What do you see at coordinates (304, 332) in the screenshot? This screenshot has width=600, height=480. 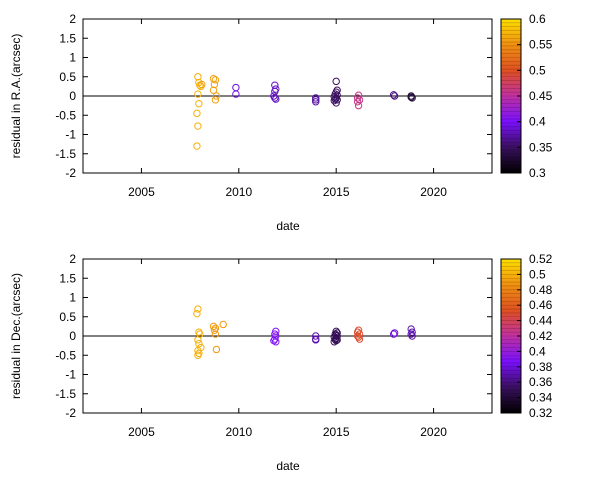 I see `data-points` at bounding box center [304, 332].